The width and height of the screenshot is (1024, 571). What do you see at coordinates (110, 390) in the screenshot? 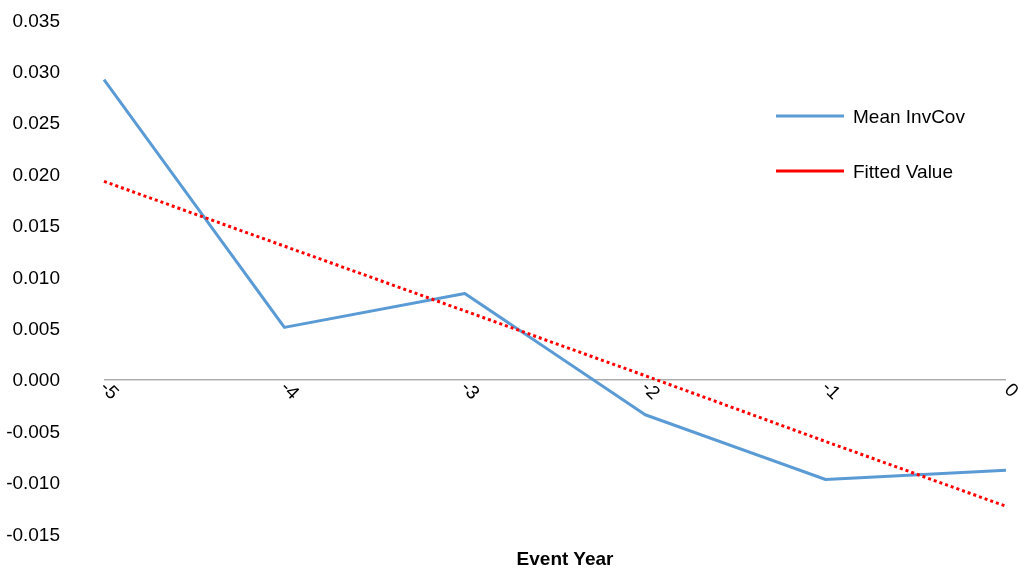
I see `x-tick-label: -5` at bounding box center [110, 390].